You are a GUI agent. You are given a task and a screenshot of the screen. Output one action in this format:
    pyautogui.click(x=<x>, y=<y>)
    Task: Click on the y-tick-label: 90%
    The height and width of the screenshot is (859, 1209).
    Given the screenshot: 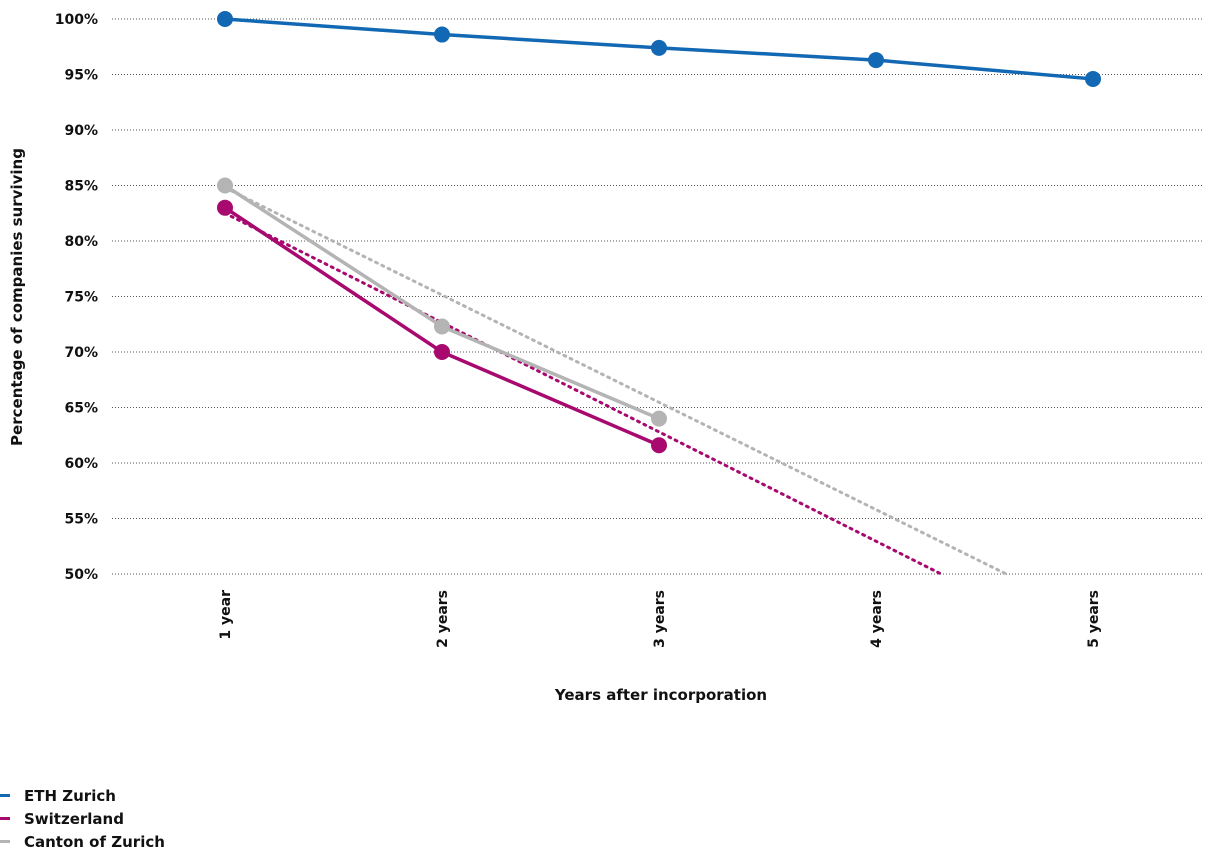 What is the action you would take?
    pyautogui.click(x=81, y=131)
    